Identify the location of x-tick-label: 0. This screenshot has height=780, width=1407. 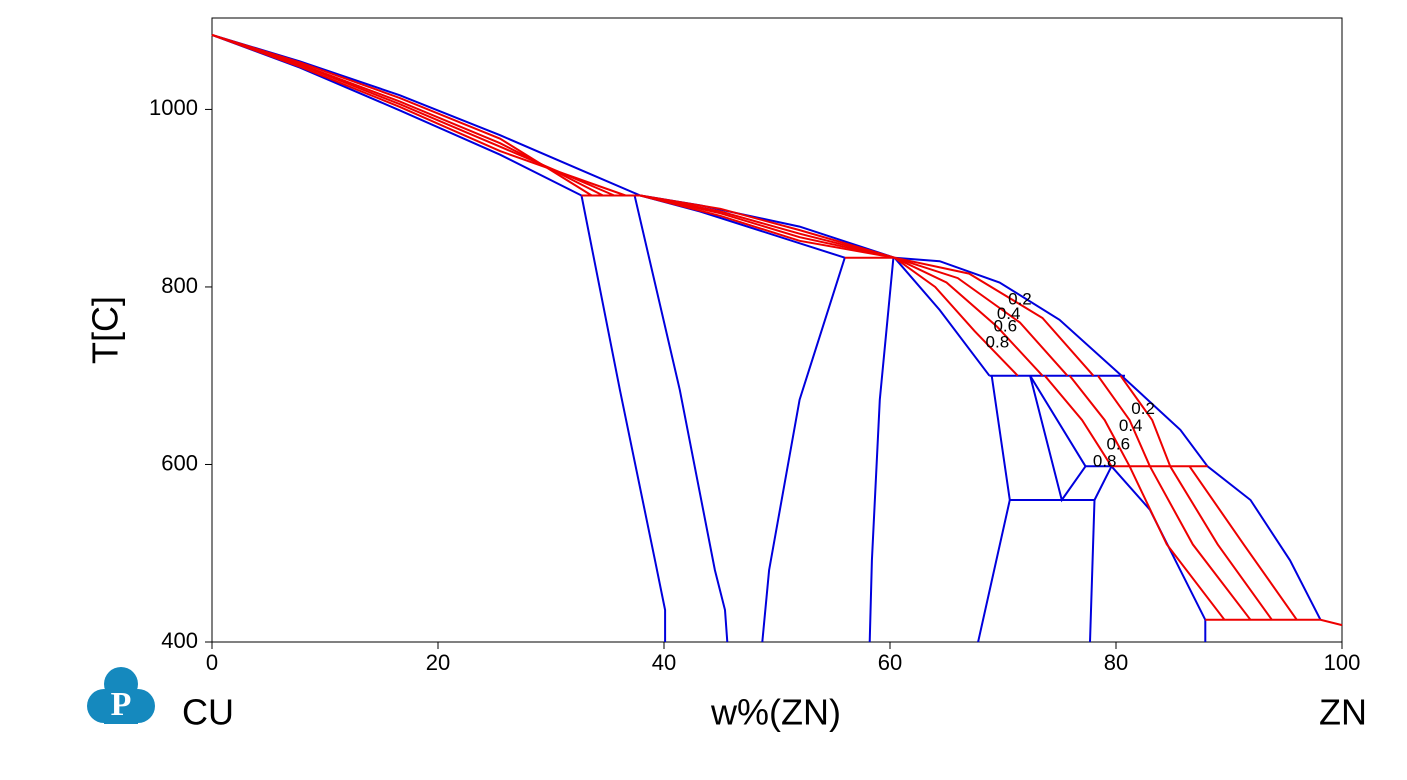
(212, 662).